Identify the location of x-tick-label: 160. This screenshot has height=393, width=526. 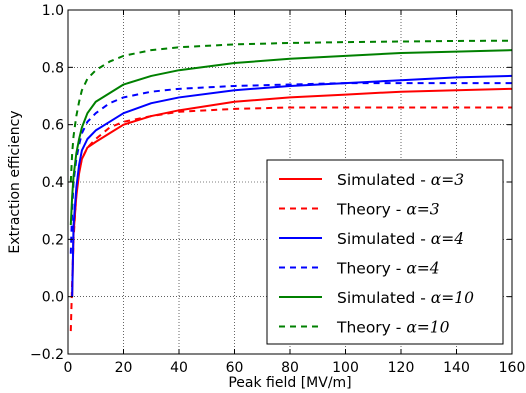
(512, 368).